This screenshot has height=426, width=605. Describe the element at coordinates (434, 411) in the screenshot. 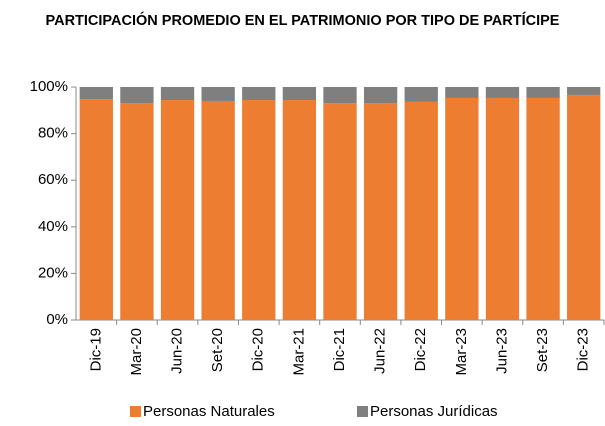

I see `legend-label: Personas Jurídicas` at that location.